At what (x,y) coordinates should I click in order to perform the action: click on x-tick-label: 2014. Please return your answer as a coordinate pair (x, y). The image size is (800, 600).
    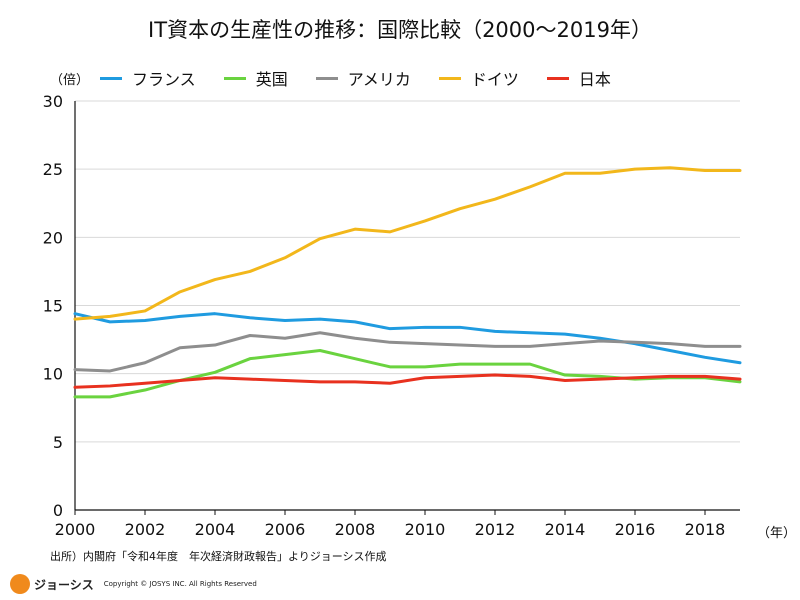
    Looking at the image, I should click on (565, 529).